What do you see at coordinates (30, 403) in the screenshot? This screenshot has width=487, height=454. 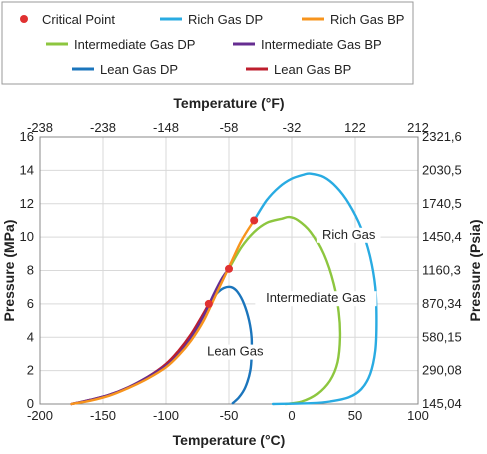 I see `y-tick-label: 0` at bounding box center [30, 403].